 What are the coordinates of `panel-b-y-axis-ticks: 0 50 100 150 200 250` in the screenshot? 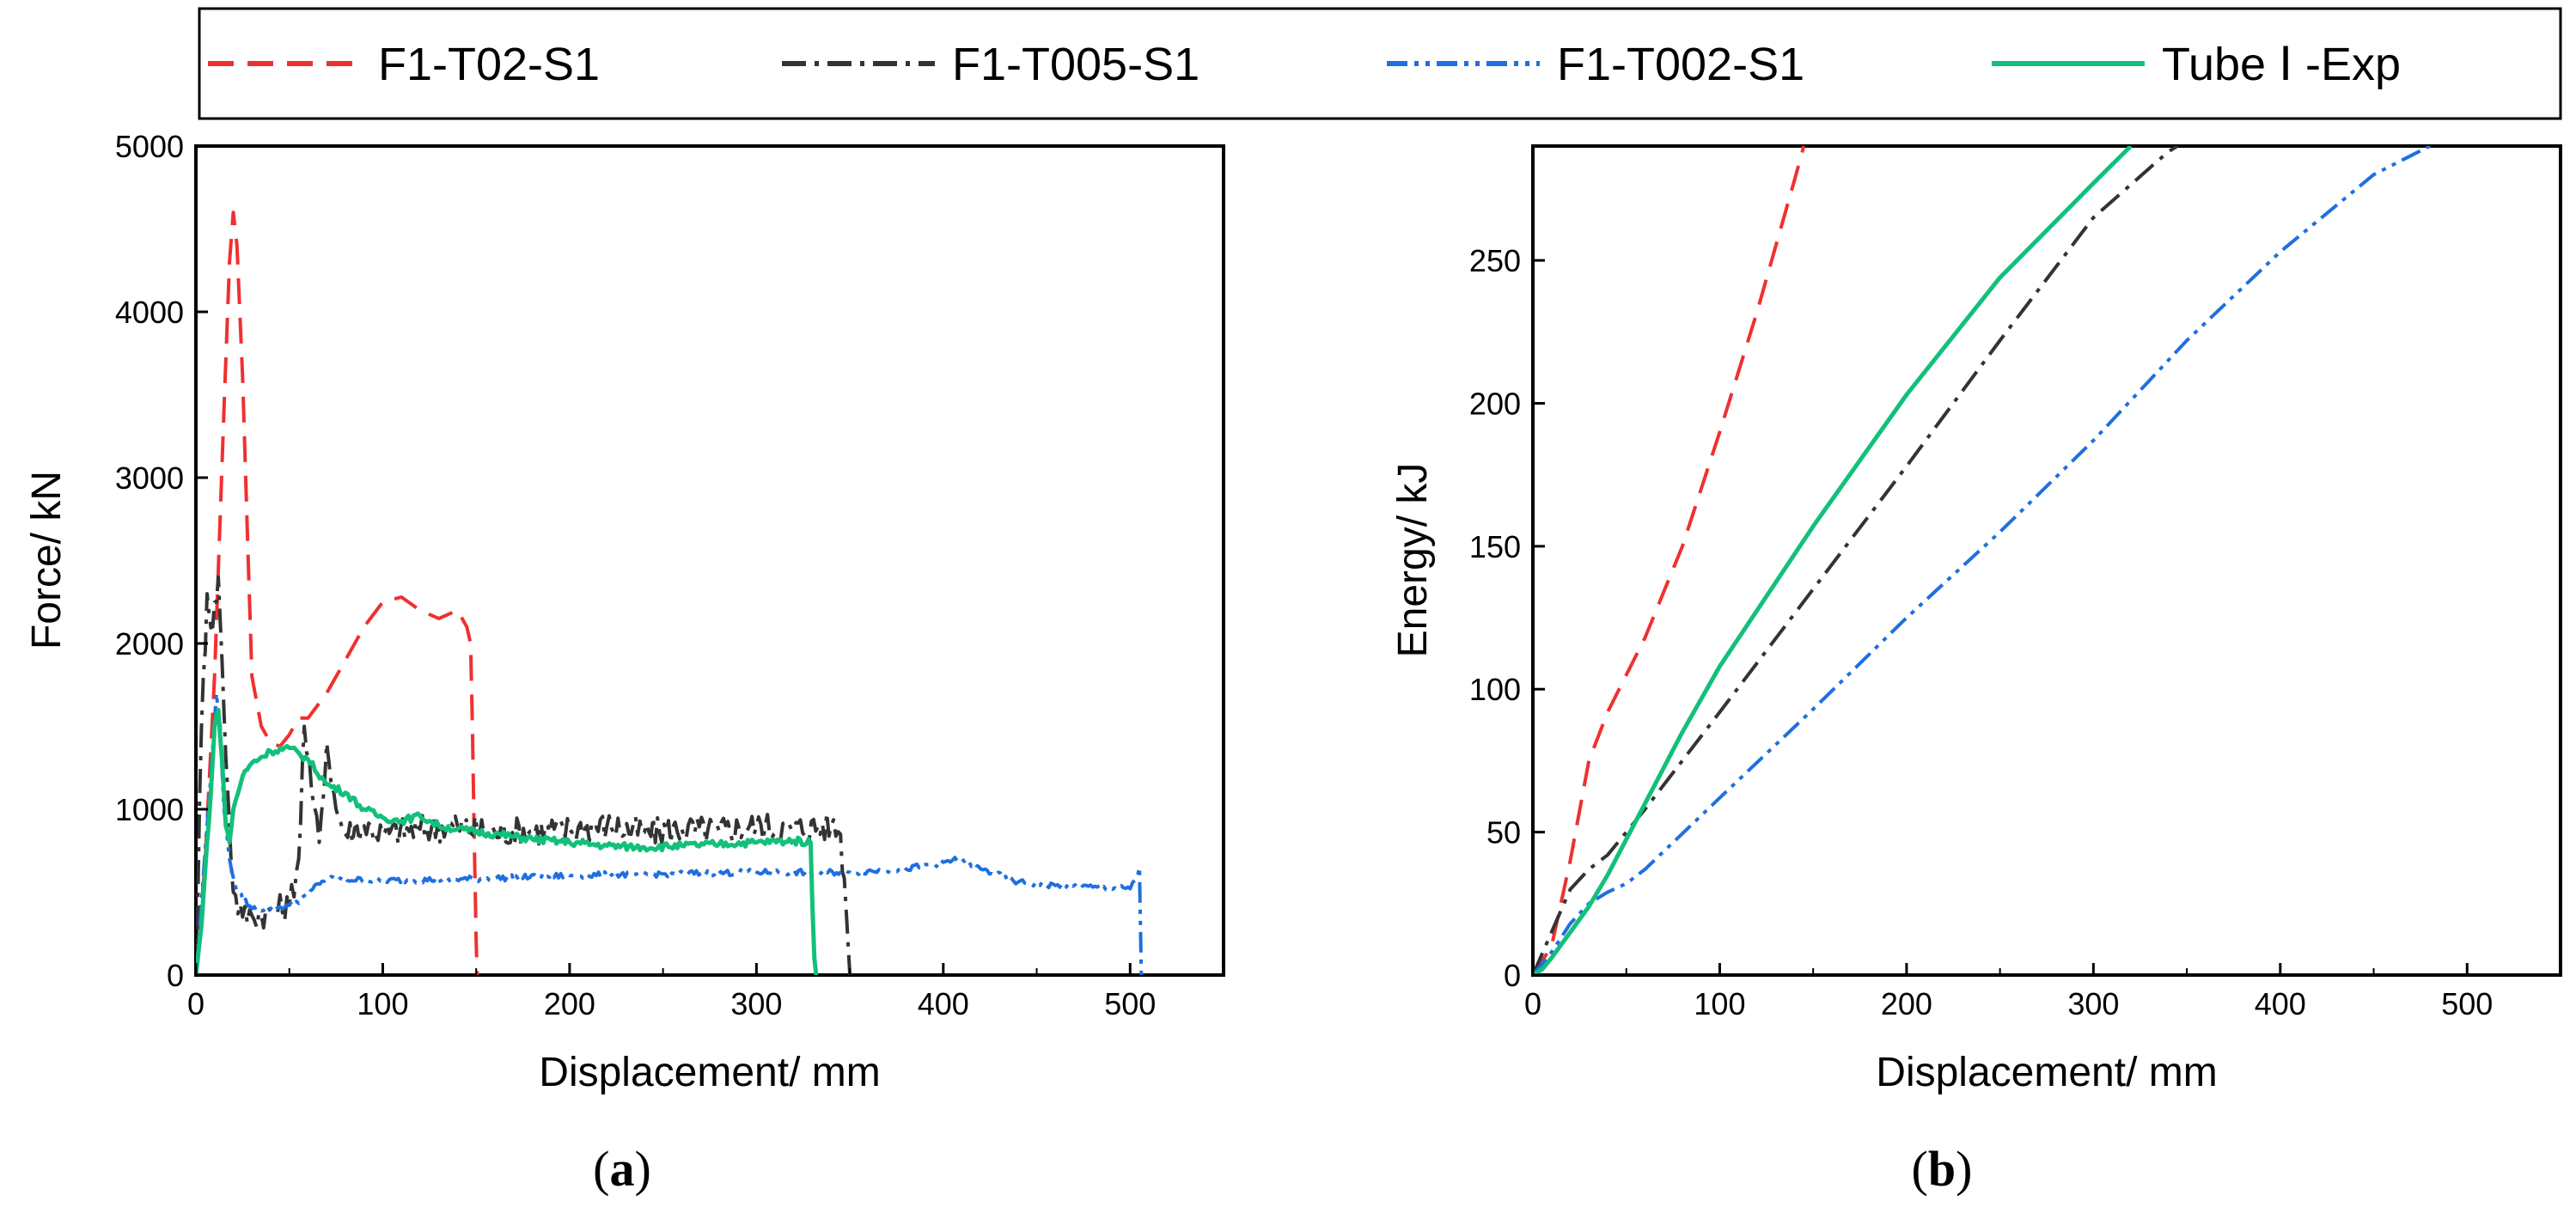 It's located at (1507, 618).